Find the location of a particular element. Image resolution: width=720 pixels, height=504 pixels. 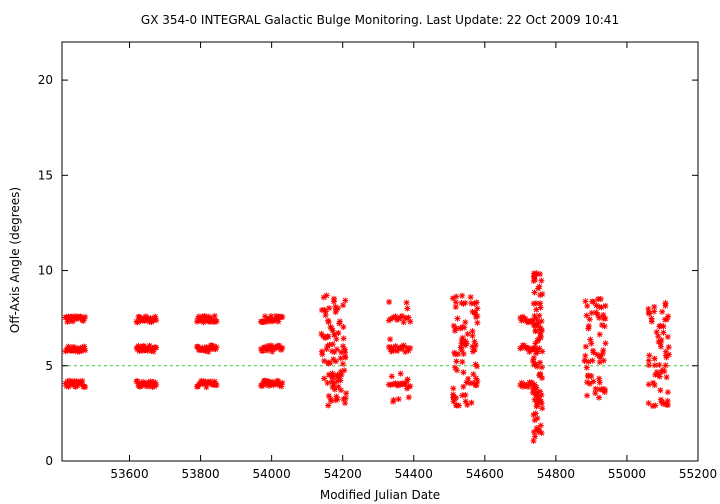

x-tick-label: 54000 is located at coordinates (272, 474).